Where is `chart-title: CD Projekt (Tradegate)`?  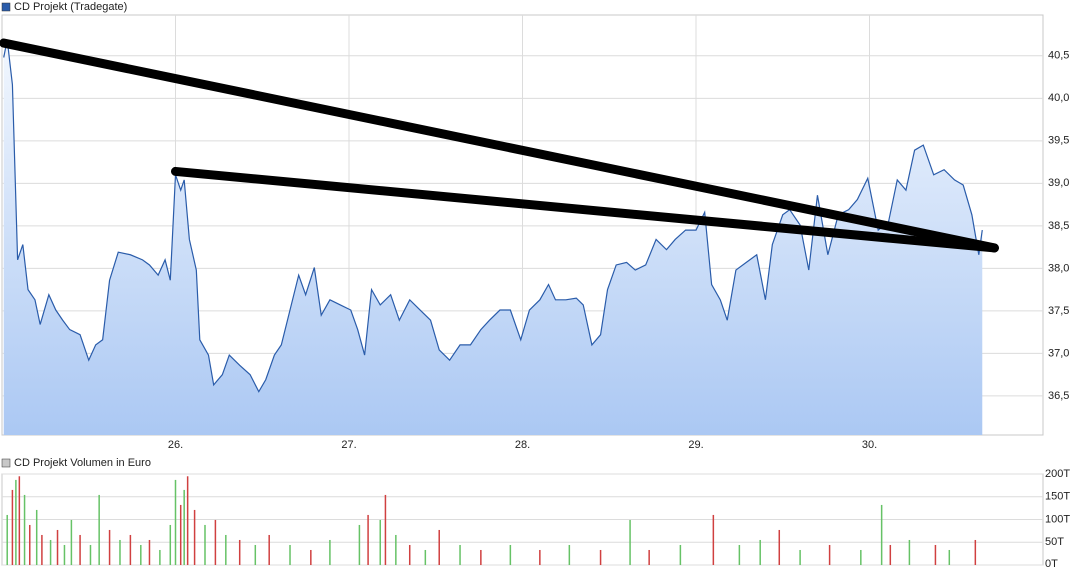
chart-title: CD Projekt (Tradegate) is located at coordinates (70, 7).